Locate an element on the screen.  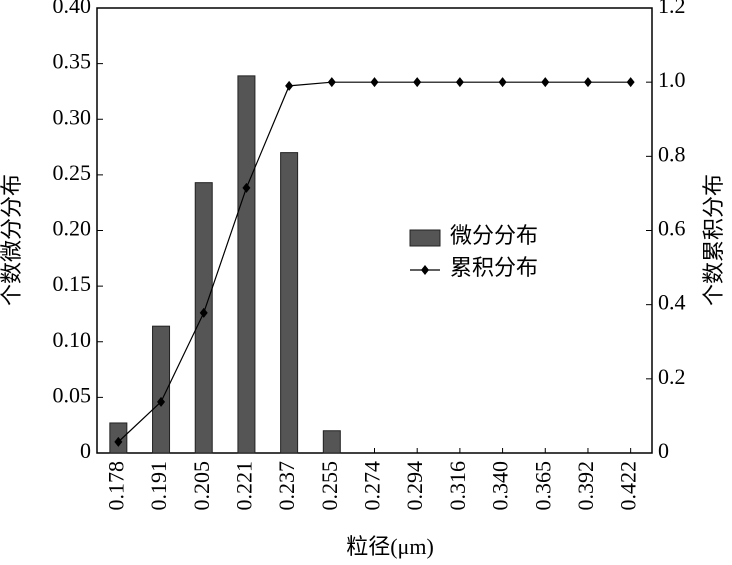
x-tick-label: 0.191 is located at coordinates (158, 486).